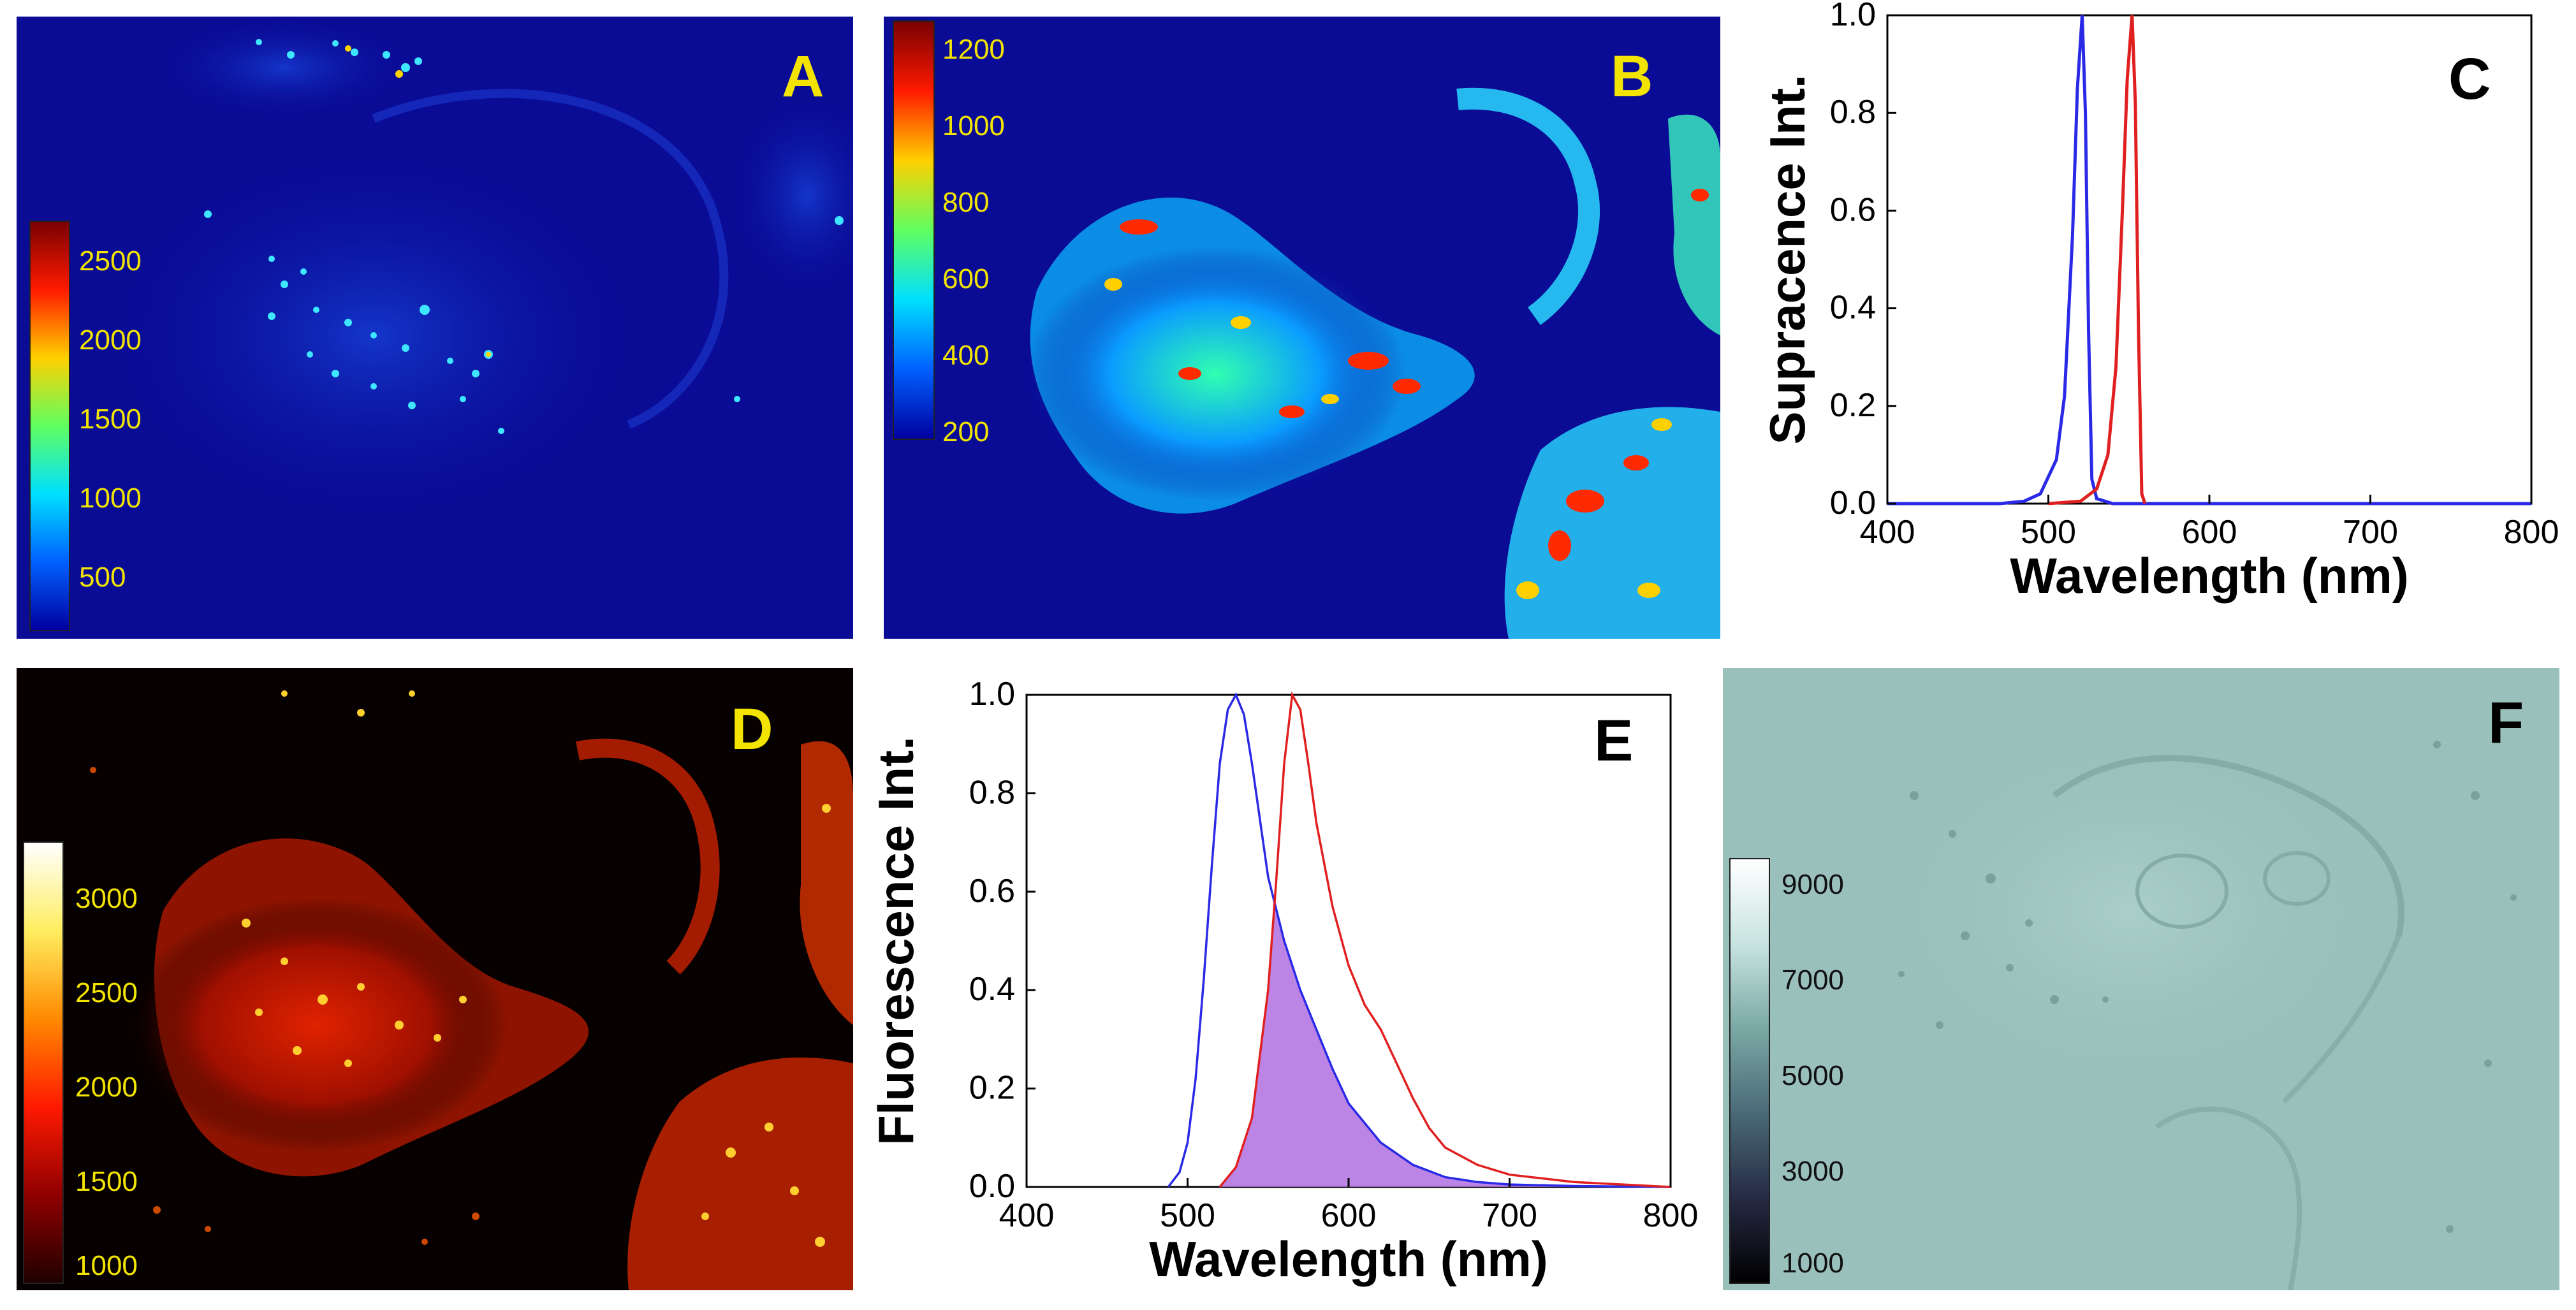  What do you see at coordinates (1813, 1075) in the screenshot?
I see `colorbar-tick: 5000` at bounding box center [1813, 1075].